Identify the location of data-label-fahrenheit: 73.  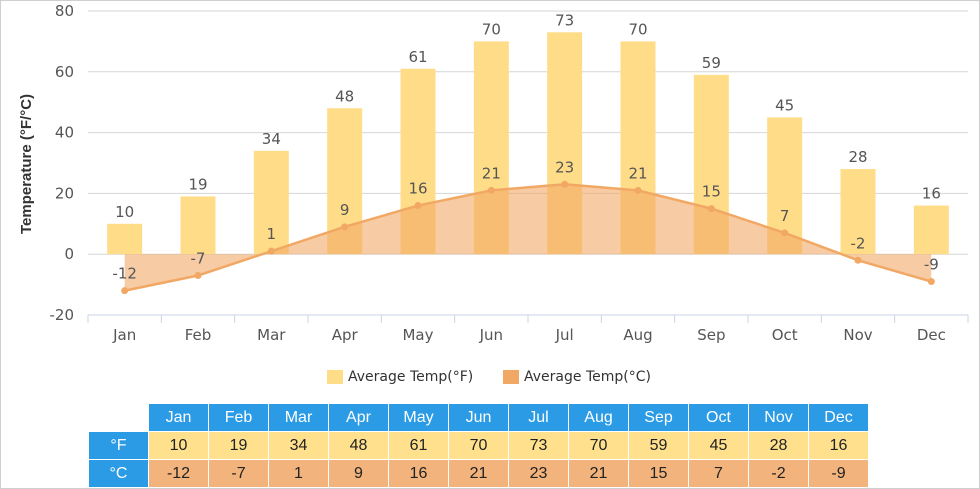
(564, 20).